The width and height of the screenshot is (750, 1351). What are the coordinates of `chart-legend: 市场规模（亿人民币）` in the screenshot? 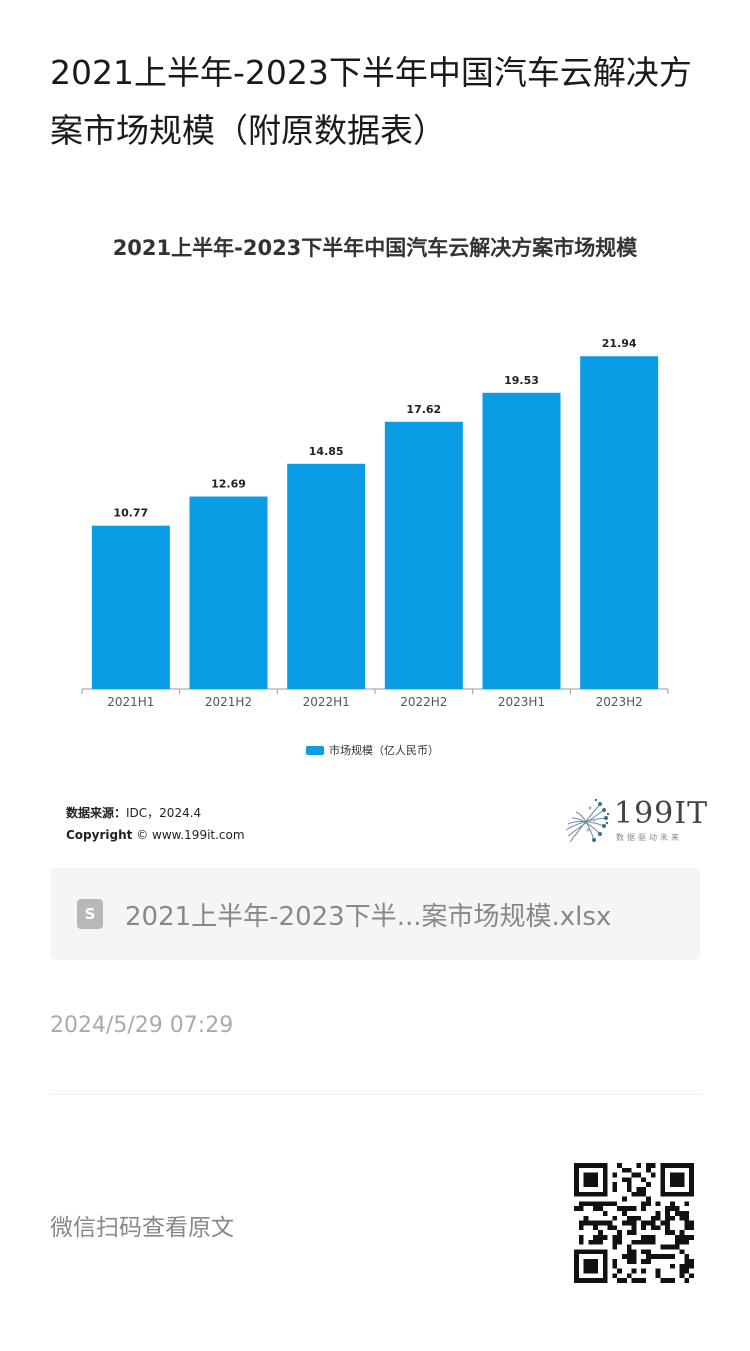 It's located at (372, 750).